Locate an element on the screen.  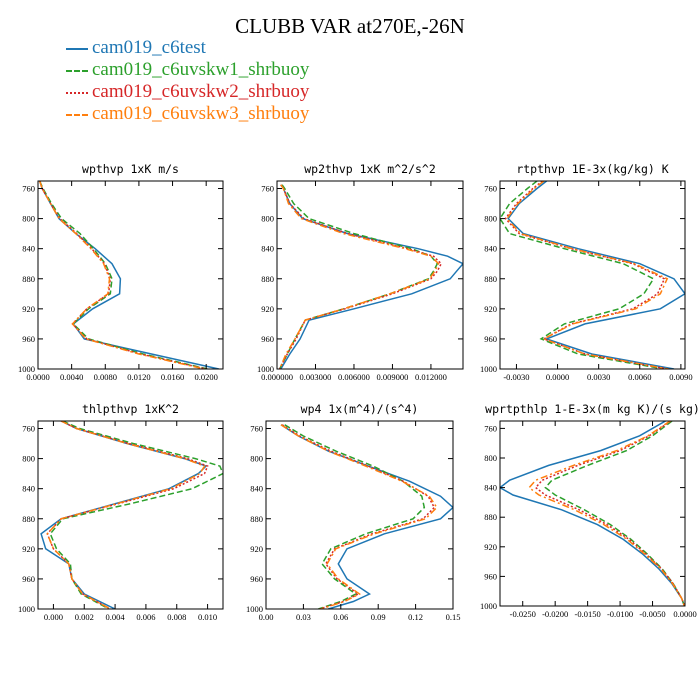
legend-label: cam019_c6uvskw2_shrbuoy is located at coordinates (201, 91).